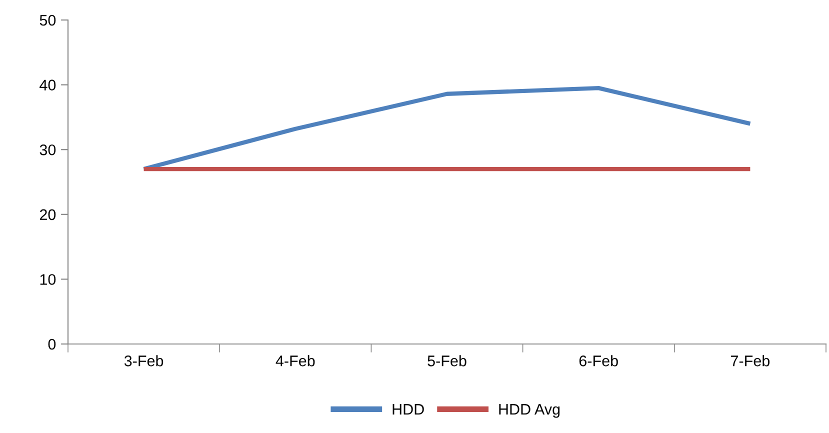 The width and height of the screenshot is (829, 433). What do you see at coordinates (447, 360) in the screenshot?
I see `x-tick-label: 5-Feb` at bounding box center [447, 360].